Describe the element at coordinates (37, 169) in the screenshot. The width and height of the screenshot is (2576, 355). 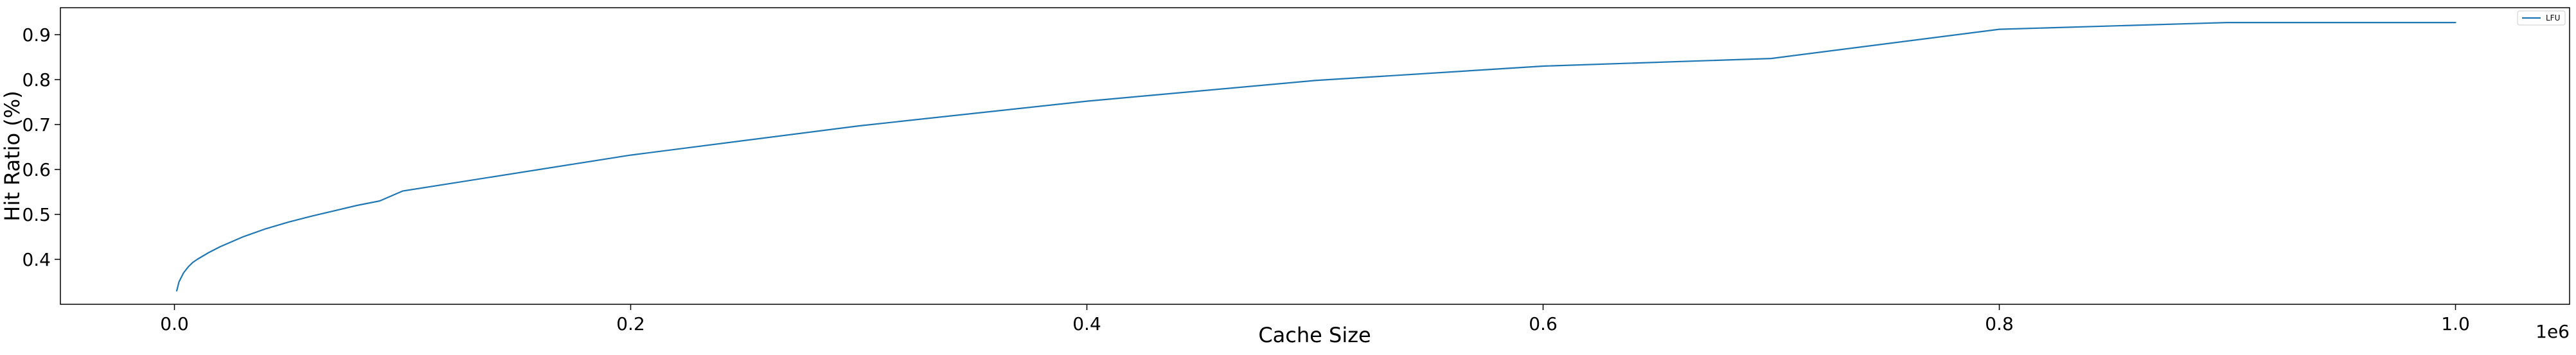
I see `y-tick-label: 0.6` at that location.